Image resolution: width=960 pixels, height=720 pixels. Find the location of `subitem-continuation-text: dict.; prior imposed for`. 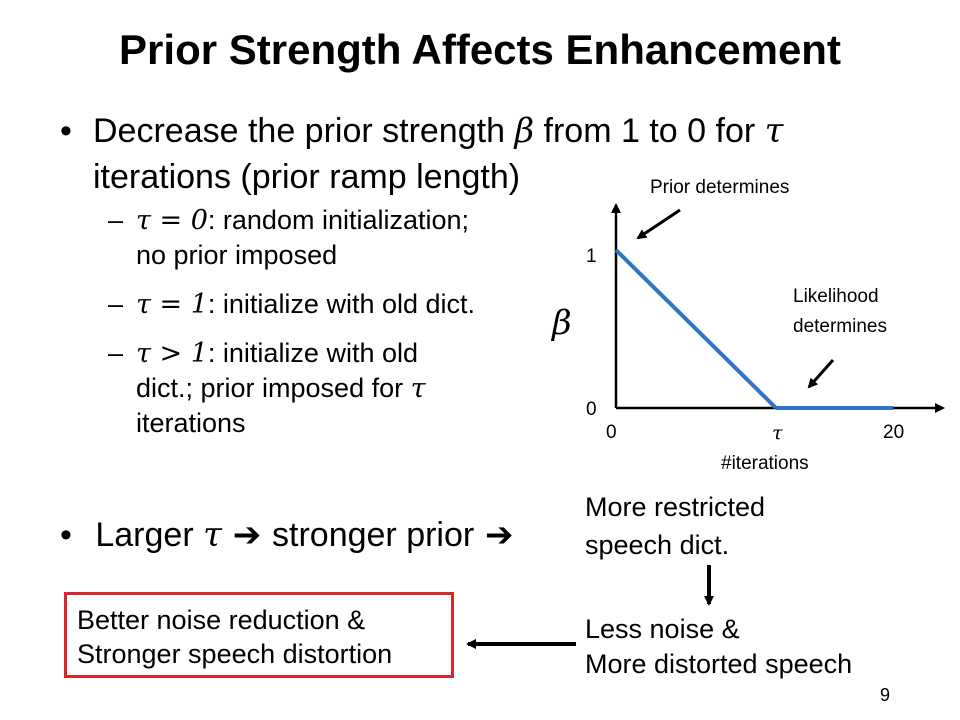

subitem-continuation-text: dict.; prior imposed for is located at coordinates (273, 388).